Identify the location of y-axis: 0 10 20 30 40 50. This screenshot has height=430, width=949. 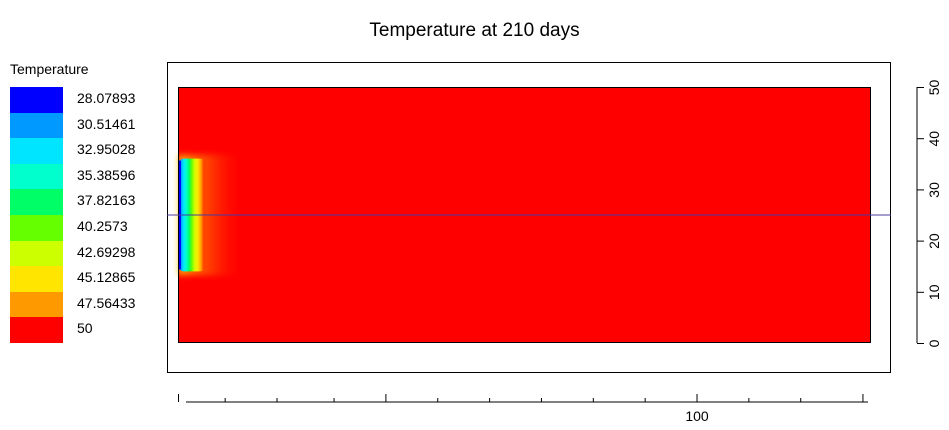
(929, 213).